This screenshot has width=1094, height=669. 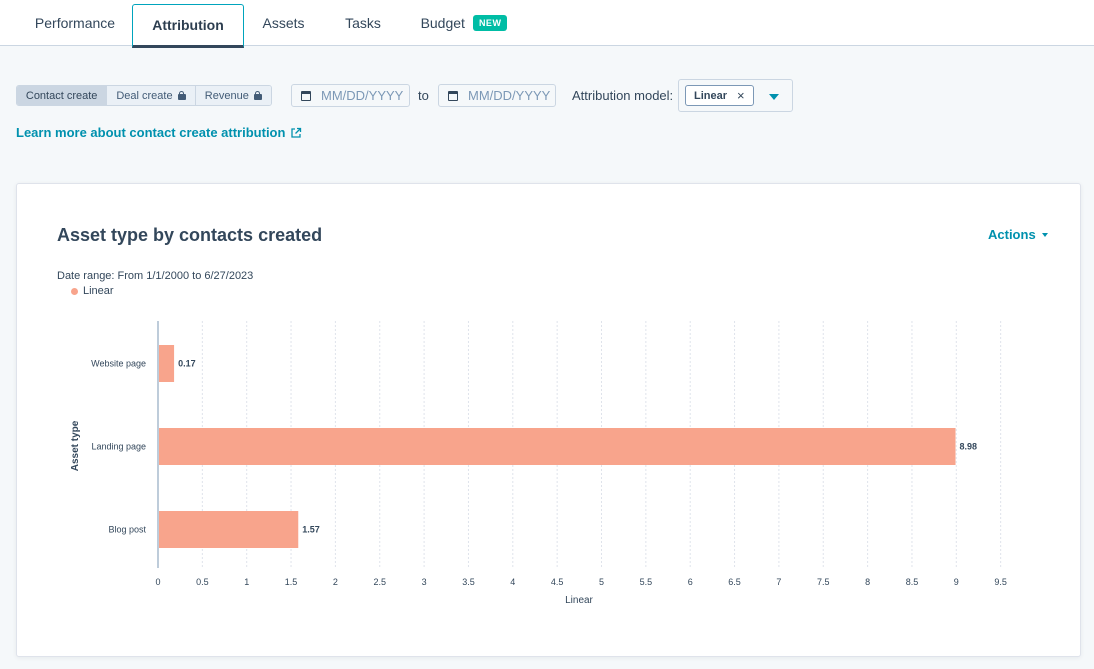 I want to click on x-tick-label: 0, so click(x=157, y=582).